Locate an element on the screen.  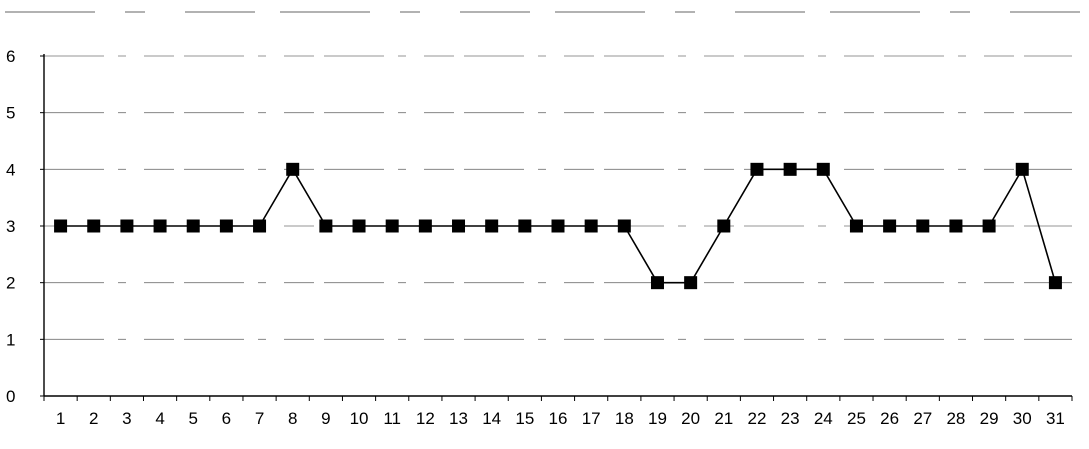
x-tick-label: 11 is located at coordinates (392, 418).